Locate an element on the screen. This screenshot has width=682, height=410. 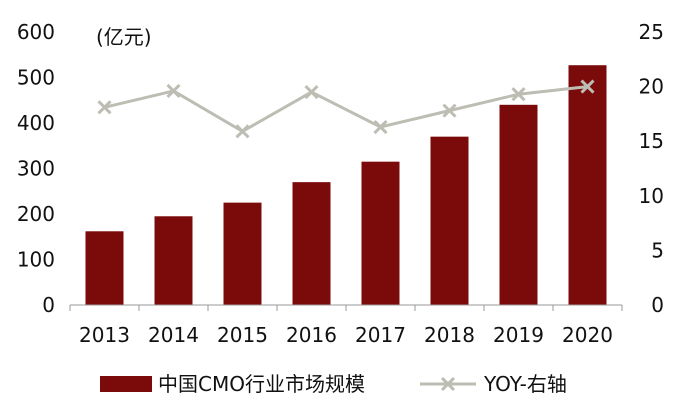
left-tick-label: 200 is located at coordinates (36, 214).